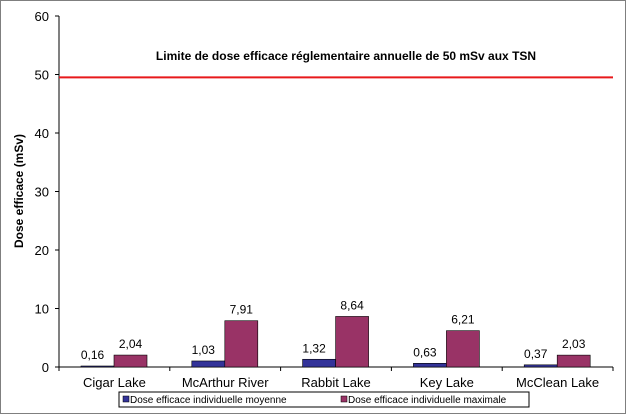 Image resolution: width=626 pixels, height=418 pixels. Describe the element at coordinates (447, 382) in the screenshot. I see `x-tick-label: Key Lake` at that location.